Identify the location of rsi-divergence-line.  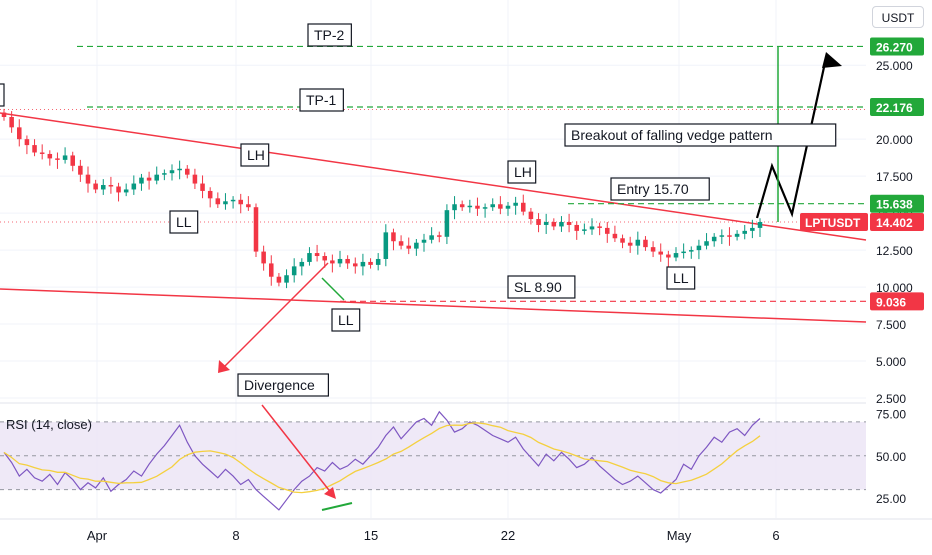
(337, 506).